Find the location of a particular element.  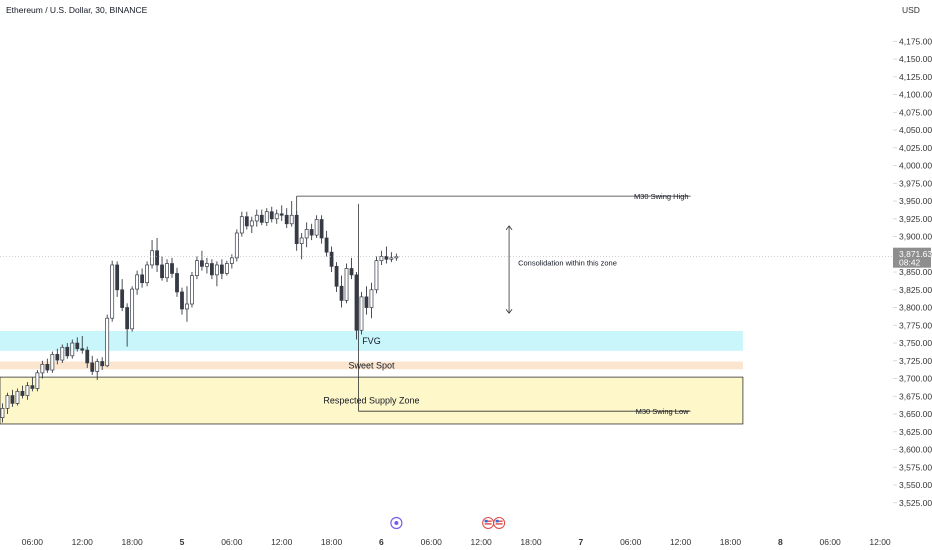

price-tick-label: 4,050.00 is located at coordinates (915, 130).